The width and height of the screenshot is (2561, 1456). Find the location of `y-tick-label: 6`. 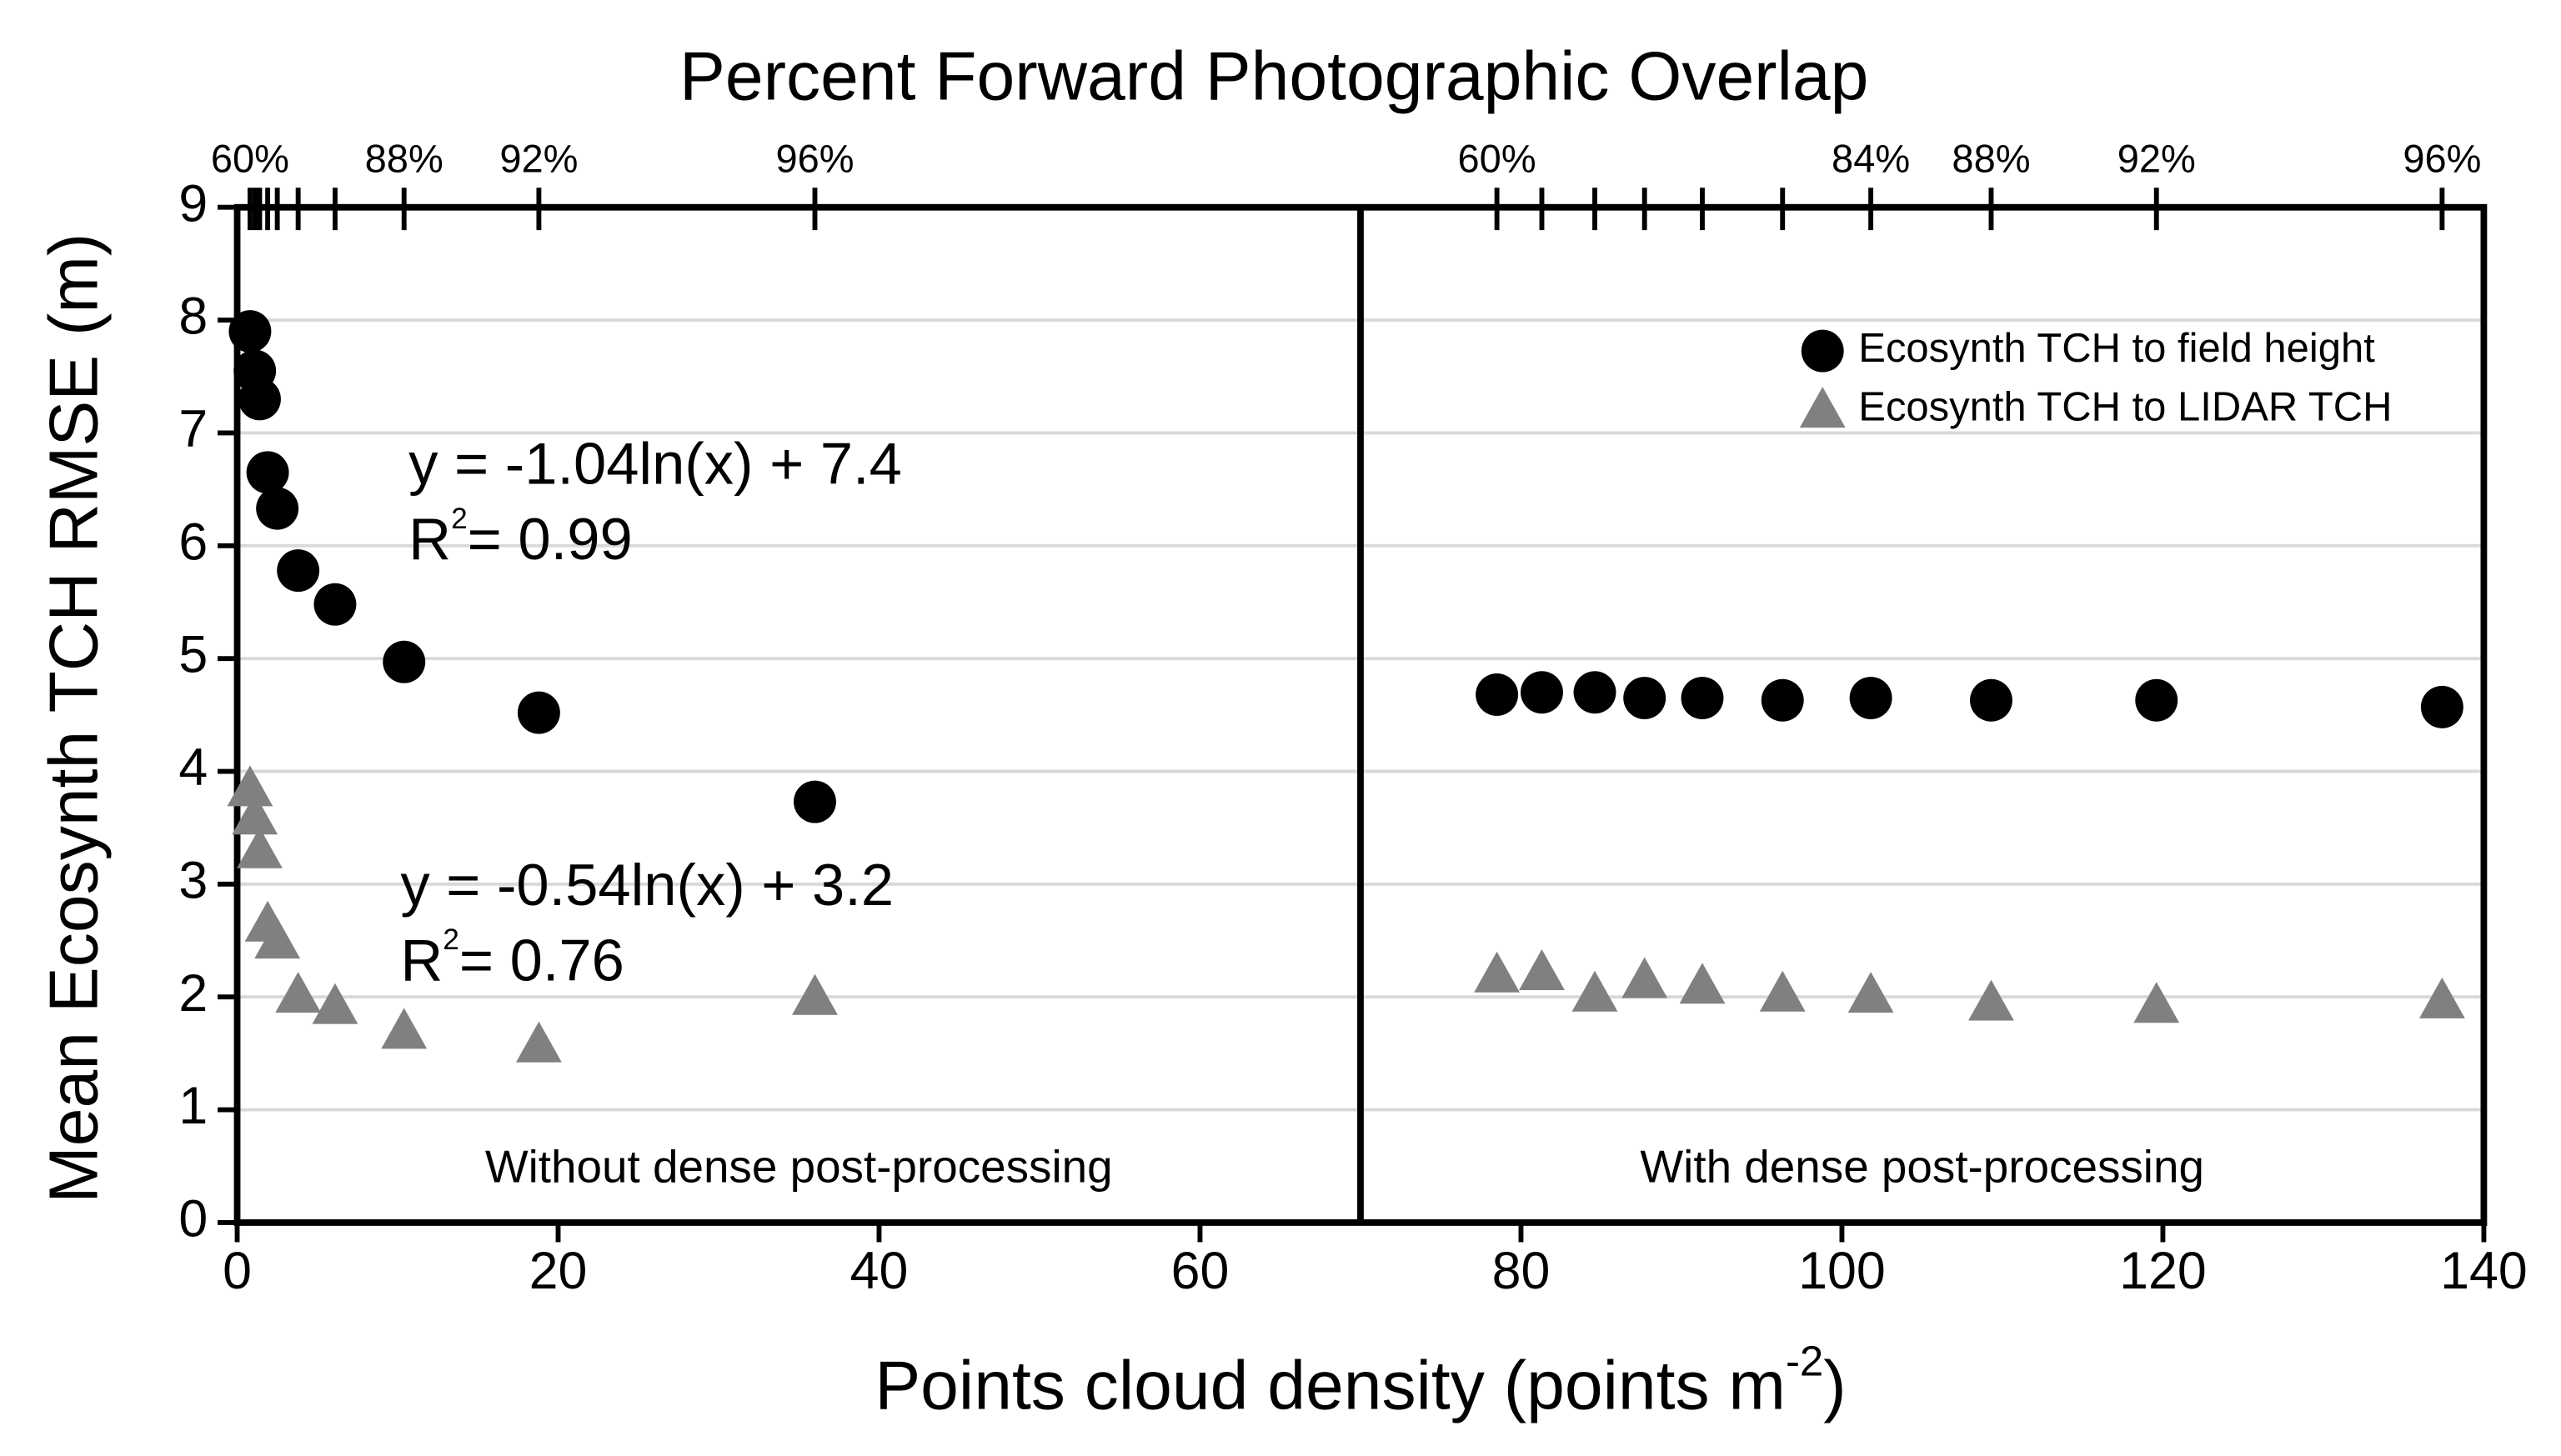

y-tick-label: 6 is located at coordinates (193, 542).